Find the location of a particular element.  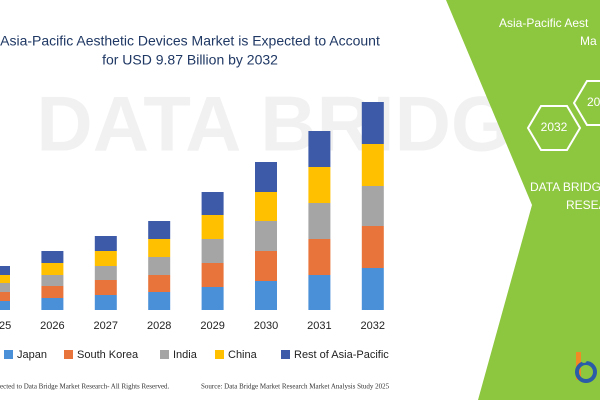

hexagon-label: 2032 is located at coordinates (554, 127).